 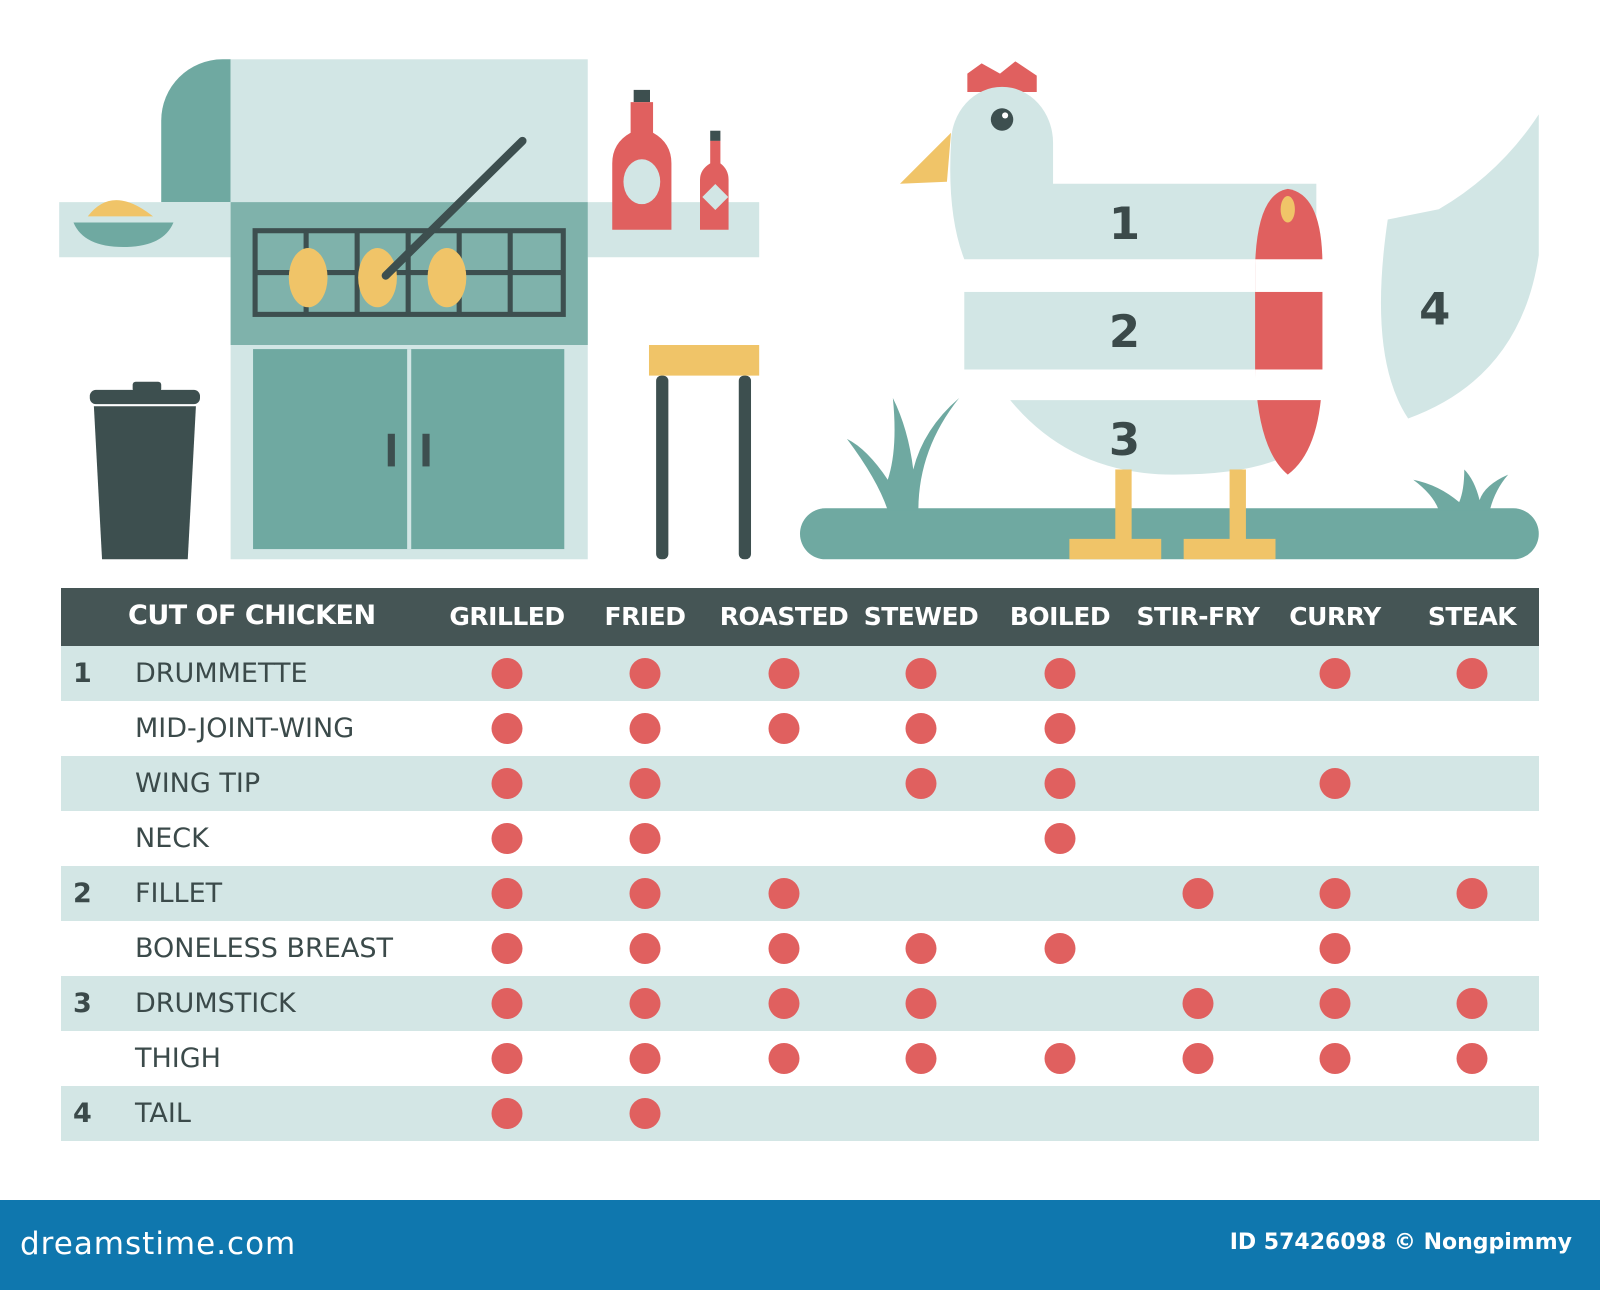 I want to click on table-row: 2 FILLET, so click(x=800, y=893).